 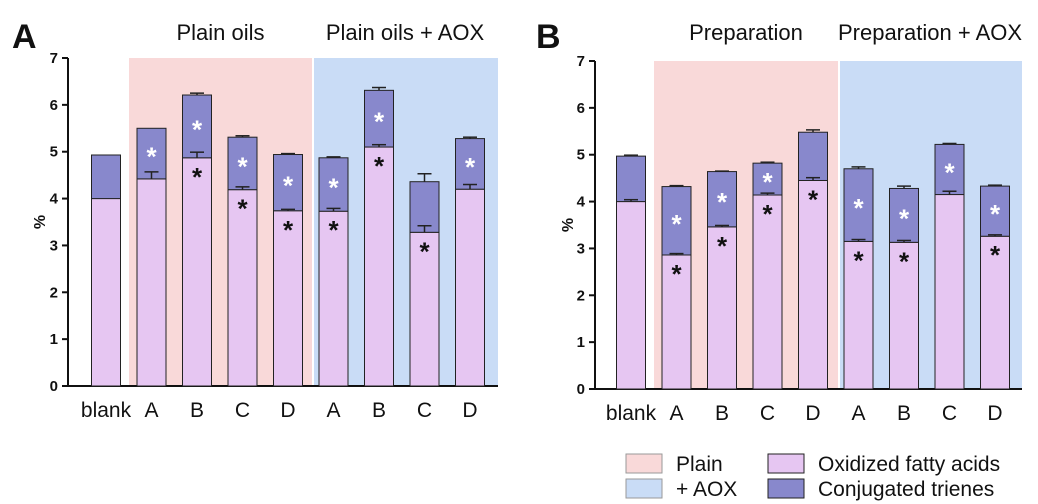 What do you see at coordinates (930, 32) in the screenshot?
I see `group-label: Preparation + AOX` at bounding box center [930, 32].